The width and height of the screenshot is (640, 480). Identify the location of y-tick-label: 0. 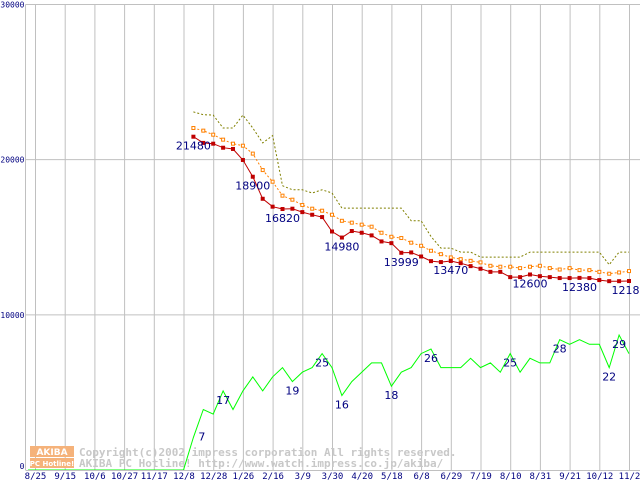
(22, 466).